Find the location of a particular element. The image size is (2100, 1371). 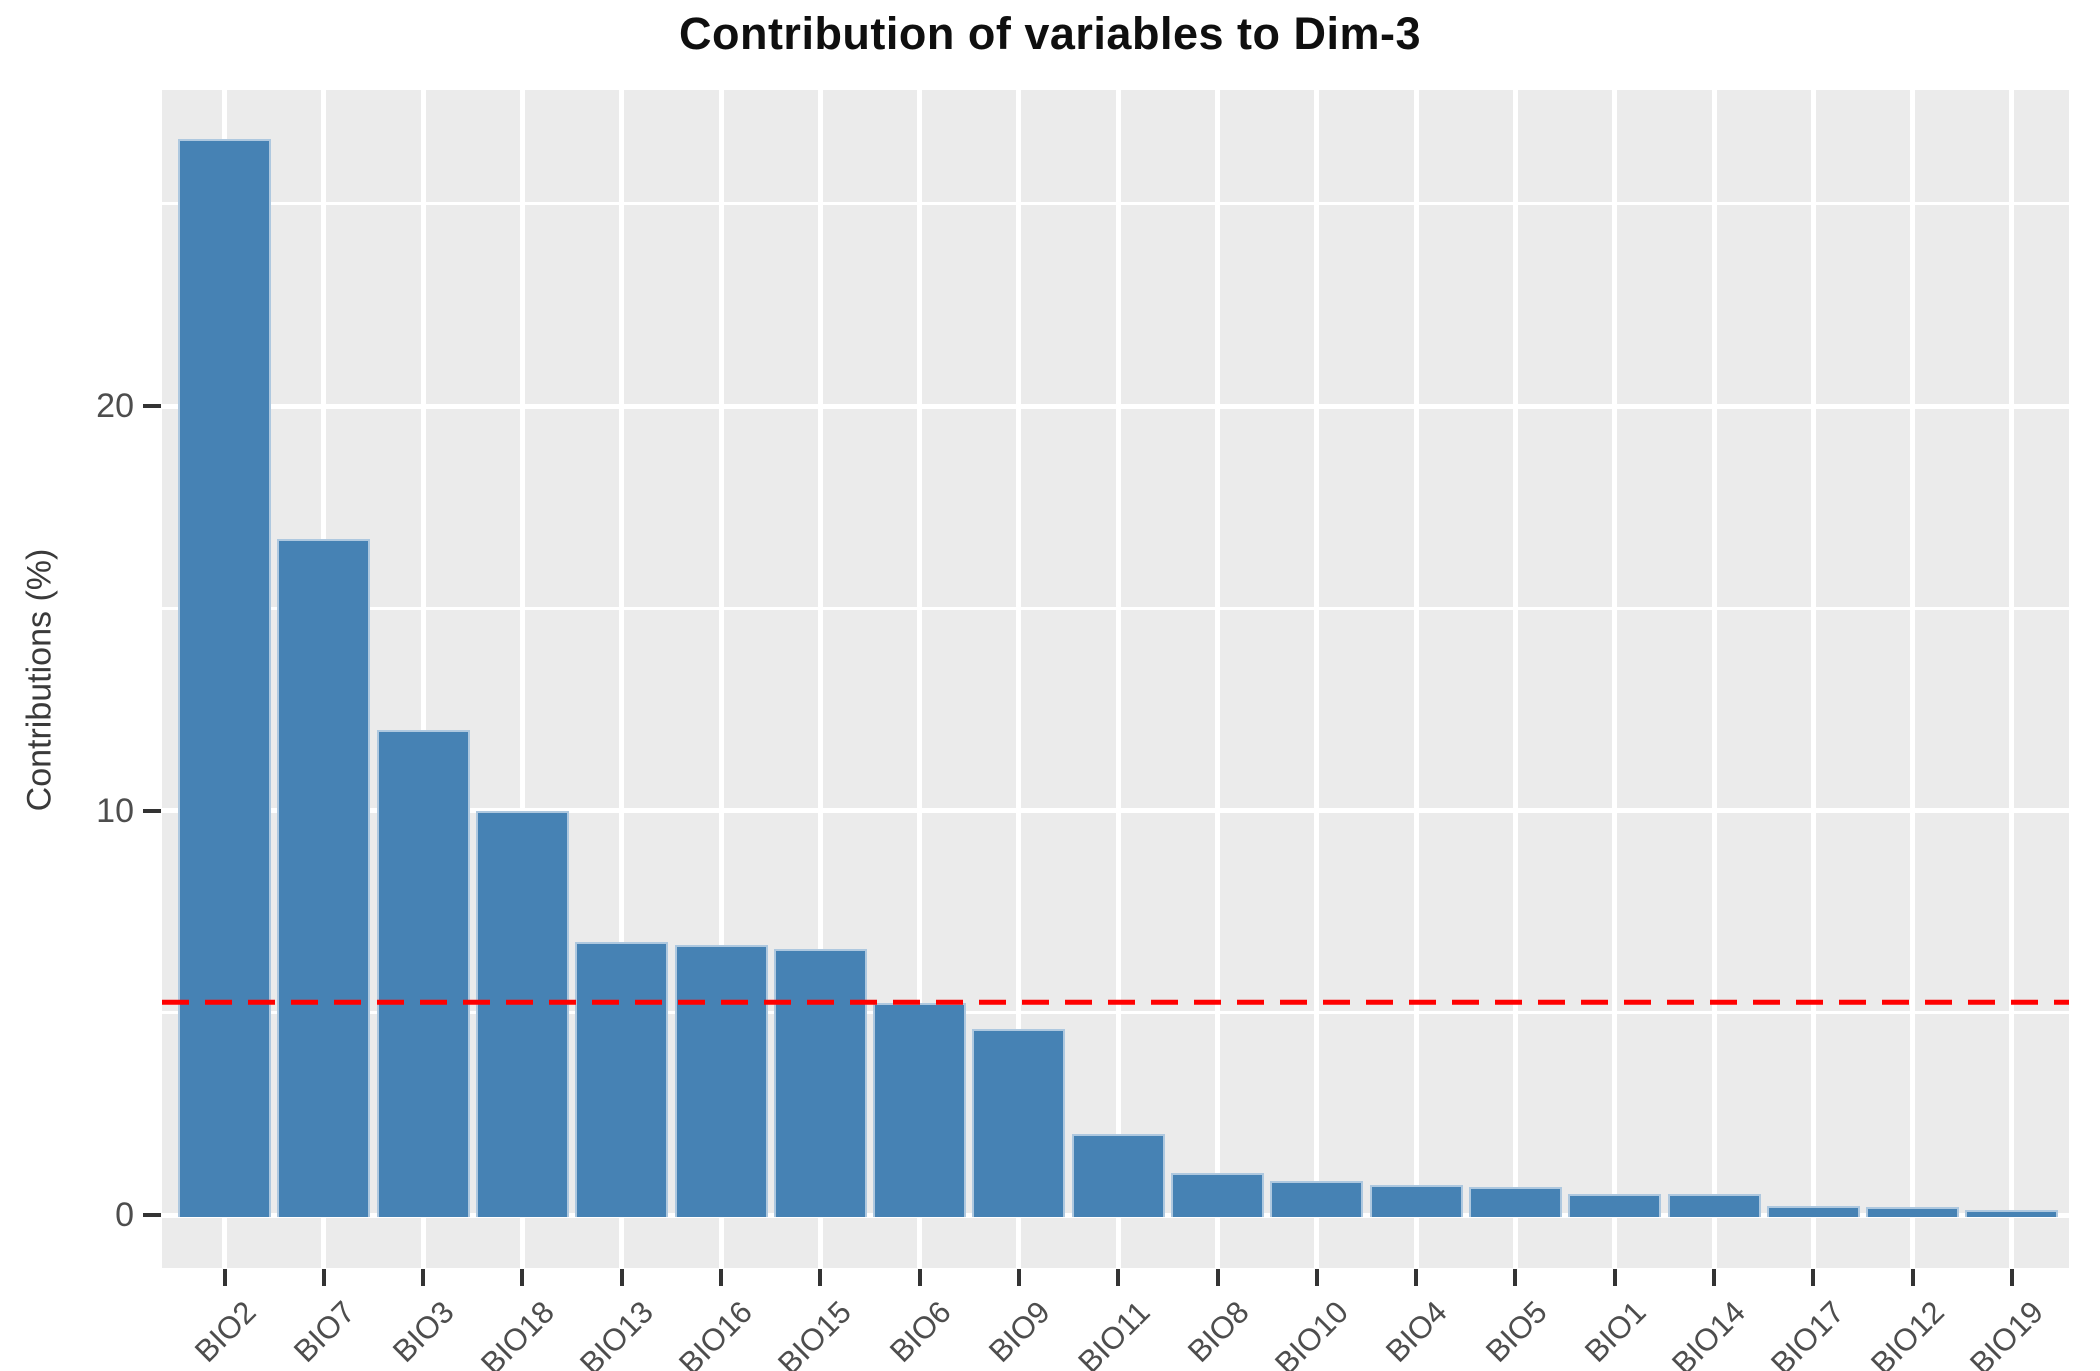

gridline-vertical-BIO17 is located at coordinates (1813, 679).